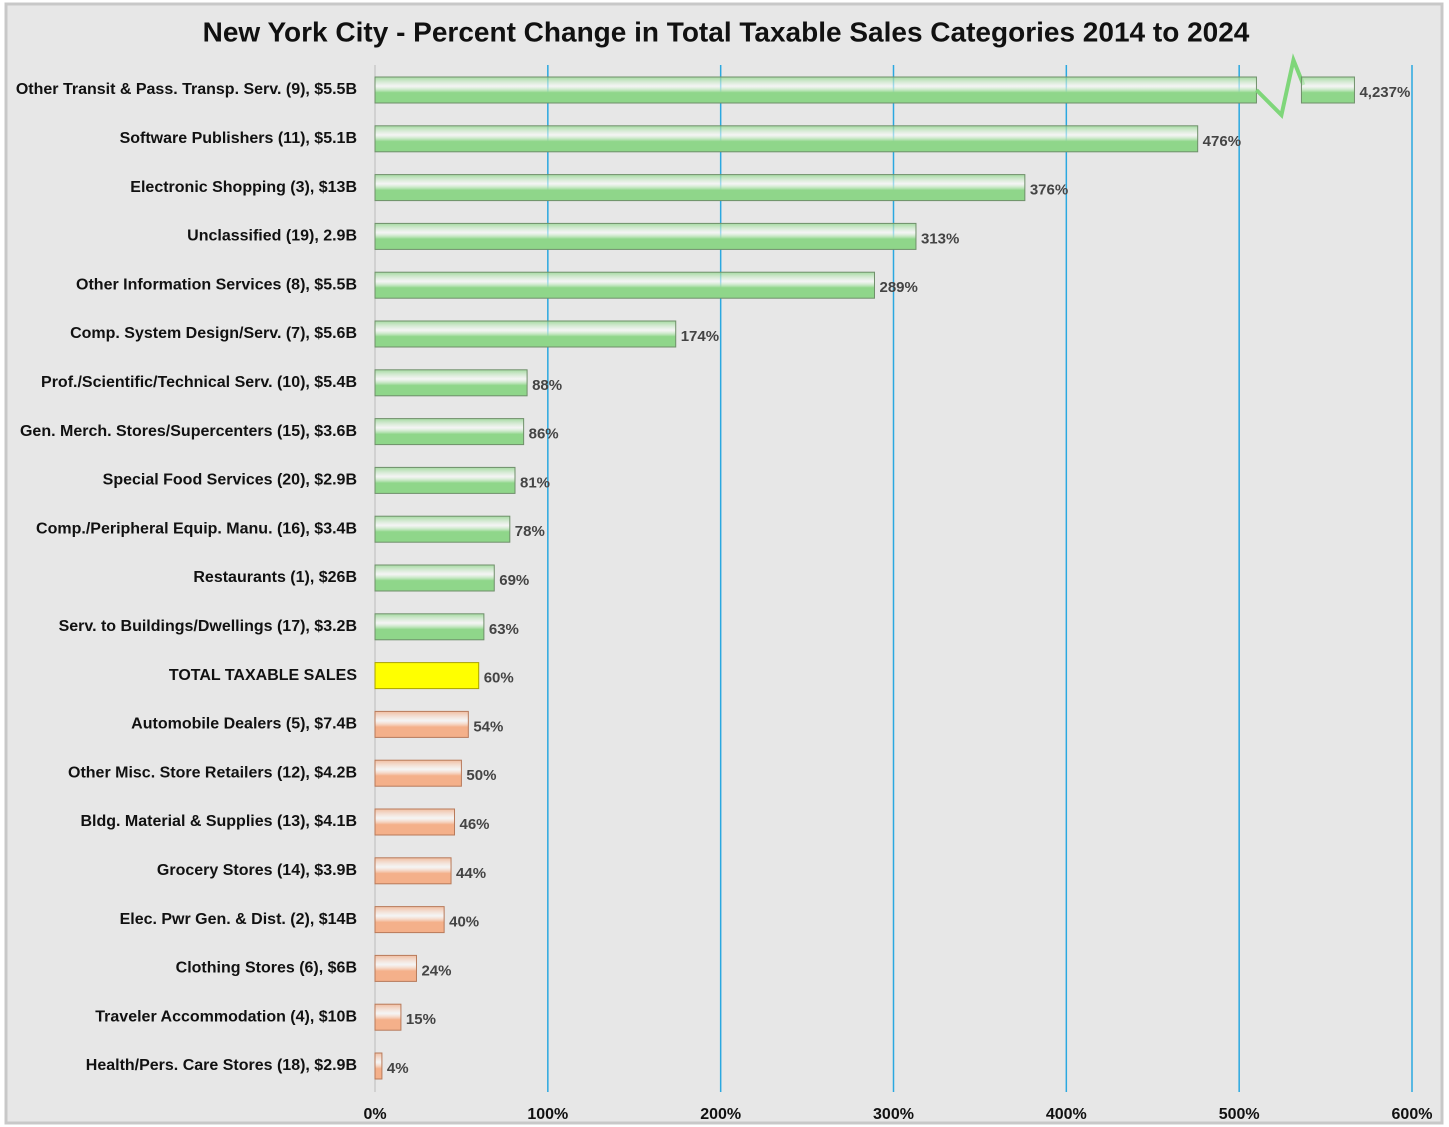  I want to click on category-label: Software Publishers (11), $5.1B, so click(238, 138).